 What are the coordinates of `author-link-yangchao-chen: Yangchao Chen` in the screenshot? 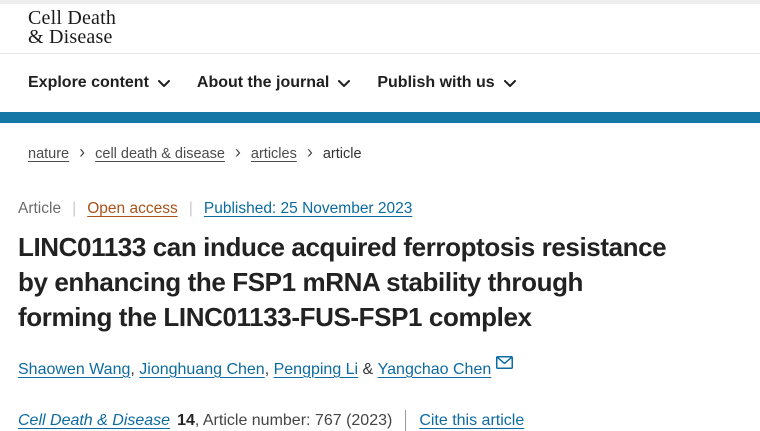 It's located at (434, 369).